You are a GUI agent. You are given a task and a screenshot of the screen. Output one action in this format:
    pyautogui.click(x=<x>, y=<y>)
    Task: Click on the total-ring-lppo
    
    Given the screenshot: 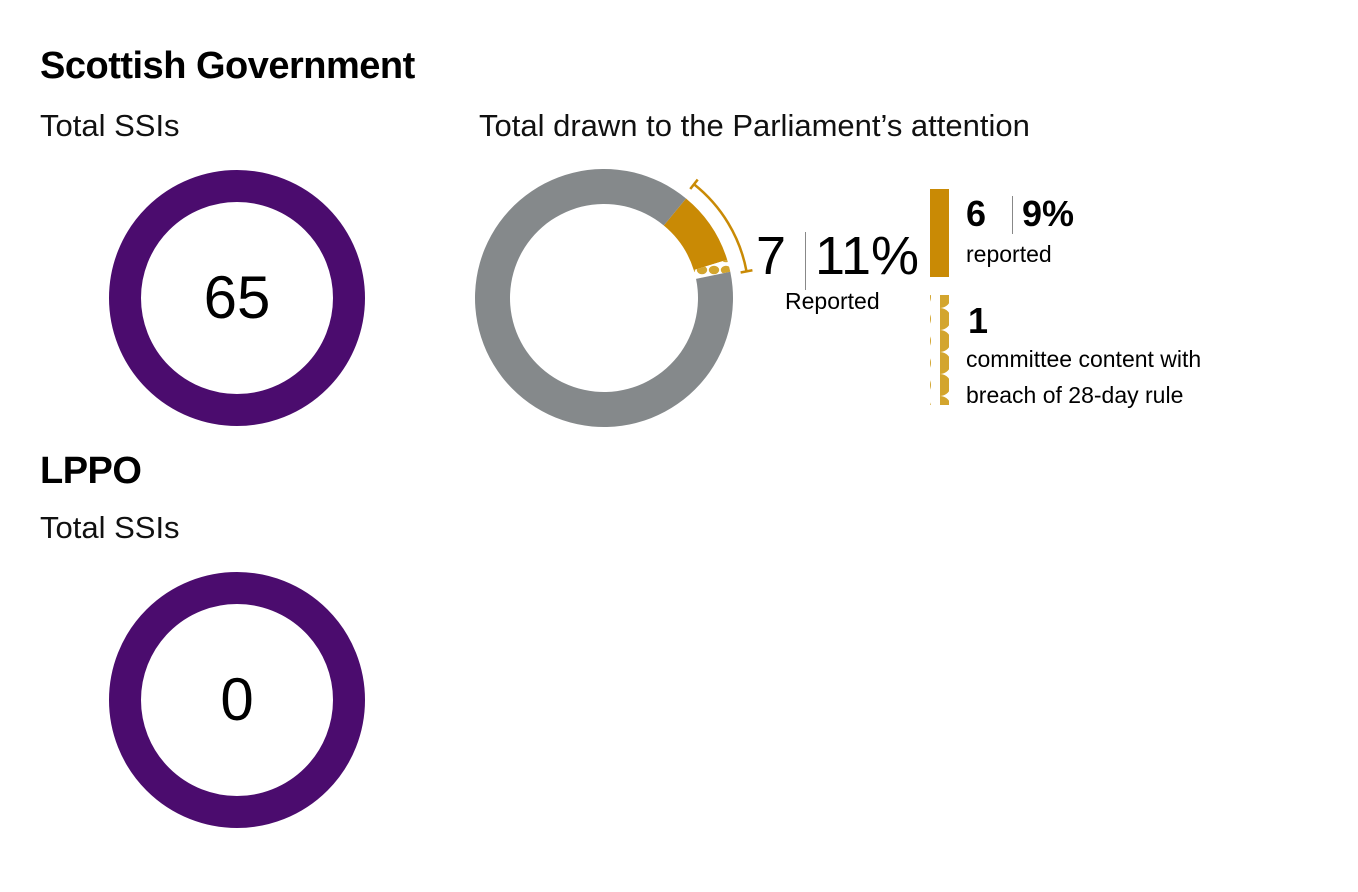 What is the action you would take?
    pyautogui.click(x=237, y=700)
    